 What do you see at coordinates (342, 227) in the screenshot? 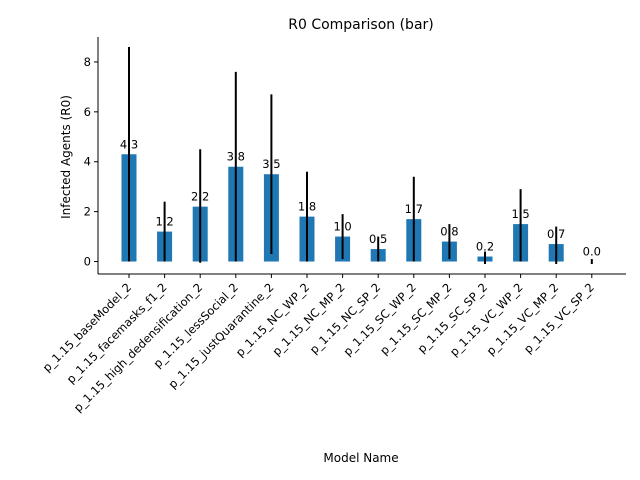
I see `value-label-7: 1.0` at bounding box center [342, 227].